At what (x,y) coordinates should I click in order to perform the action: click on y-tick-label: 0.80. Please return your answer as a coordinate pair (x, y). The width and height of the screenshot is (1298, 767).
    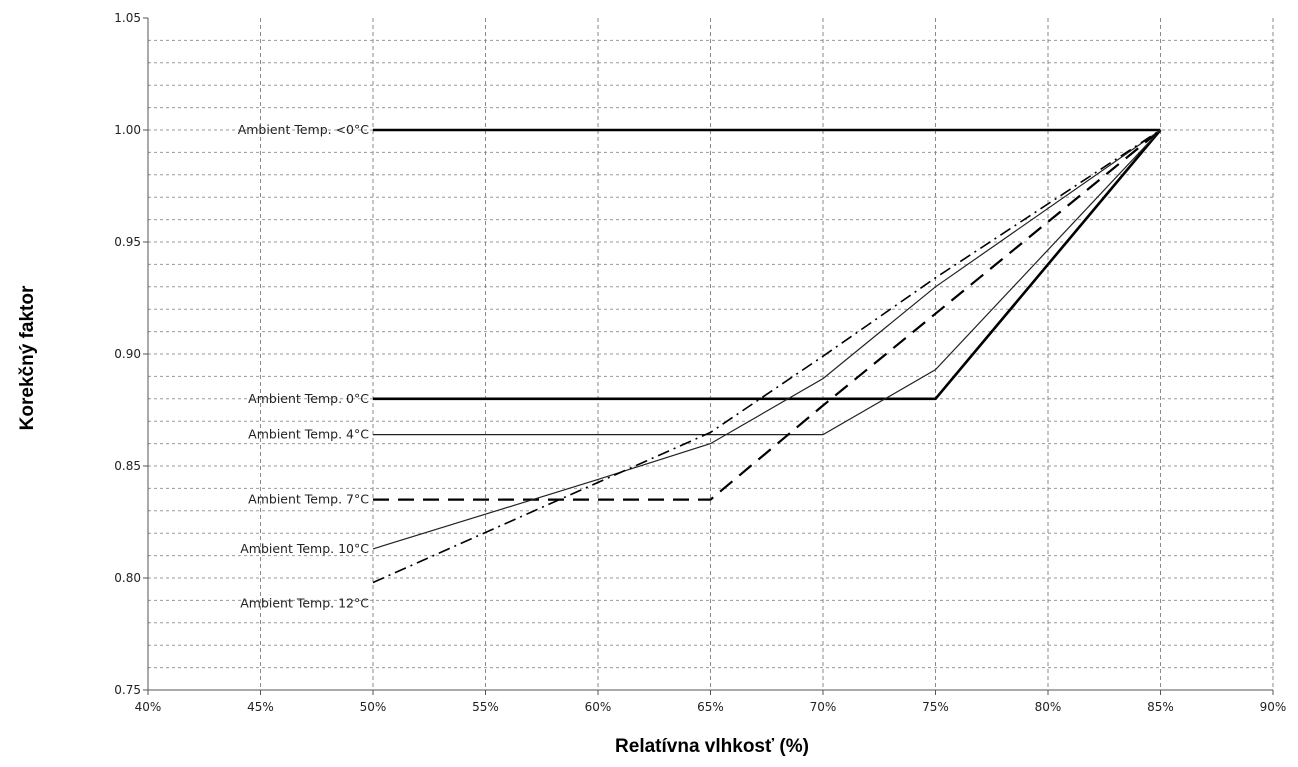
    Looking at the image, I should click on (127, 578).